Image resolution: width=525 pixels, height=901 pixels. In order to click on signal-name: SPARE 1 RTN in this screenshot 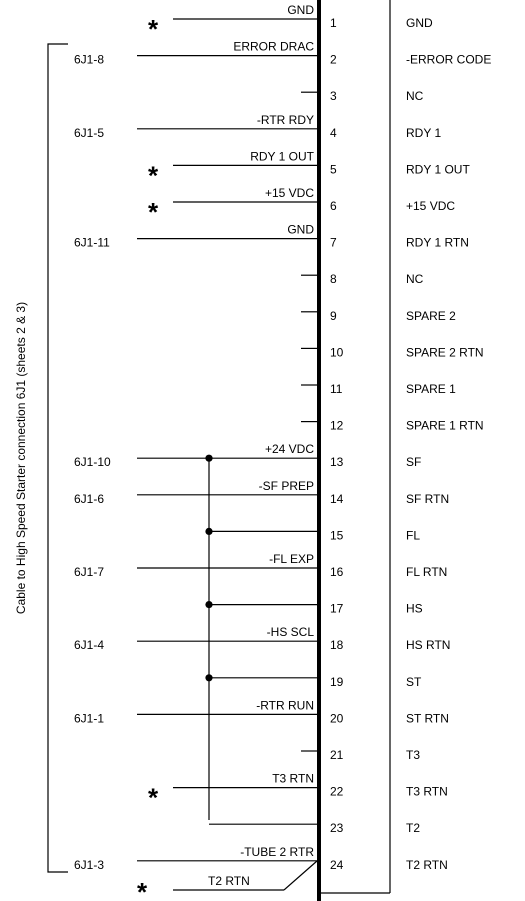, I will do `click(445, 426)`.